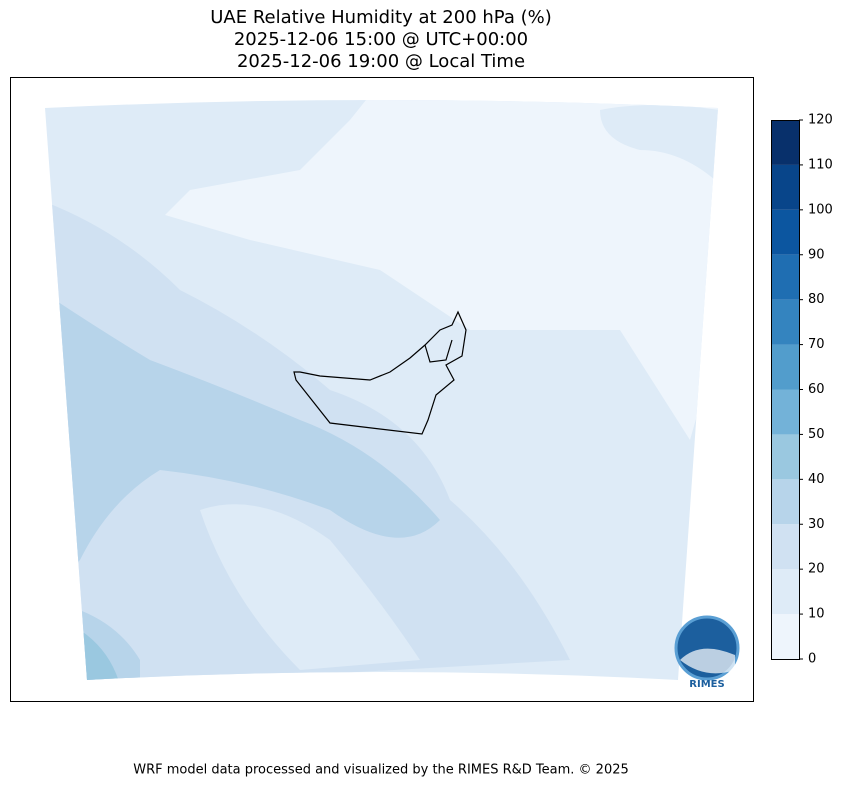  What do you see at coordinates (380, 372) in the screenshot?
I see `uae-border` at bounding box center [380, 372].